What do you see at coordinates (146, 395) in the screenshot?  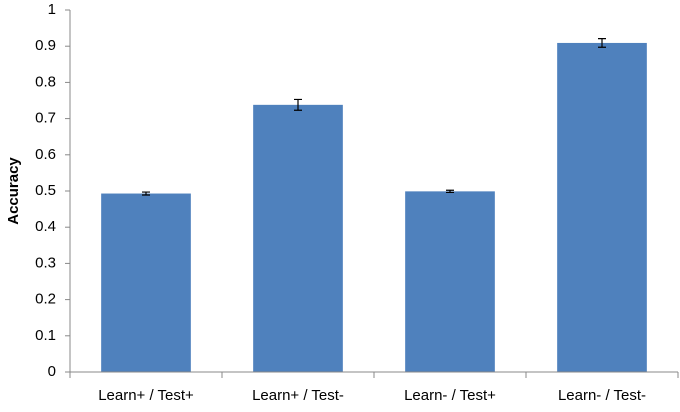 I see `x-tick-label: Learn+ / Test+` at bounding box center [146, 395].